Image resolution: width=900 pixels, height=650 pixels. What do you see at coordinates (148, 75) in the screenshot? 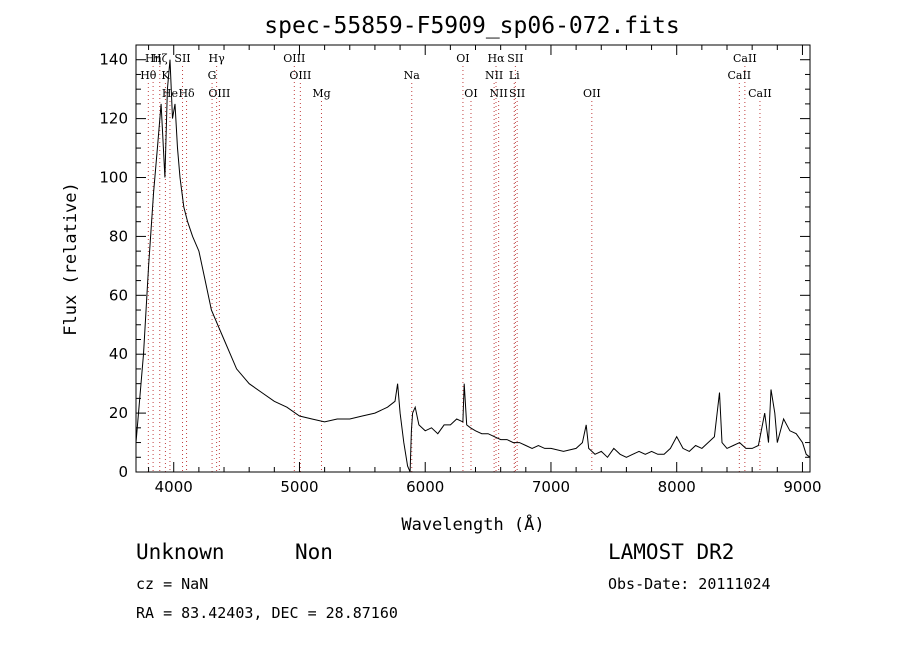
I see `line-label: Hθ` at bounding box center [148, 75].